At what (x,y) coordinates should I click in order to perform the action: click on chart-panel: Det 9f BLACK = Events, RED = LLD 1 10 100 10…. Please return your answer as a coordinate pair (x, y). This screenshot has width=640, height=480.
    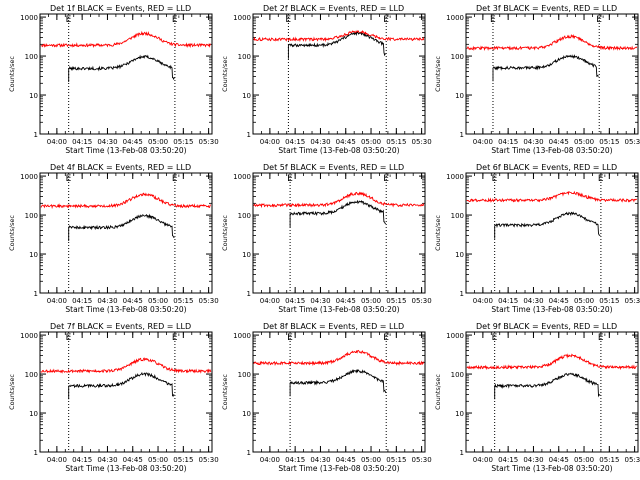
    Looking at the image, I should click on (537, 397).